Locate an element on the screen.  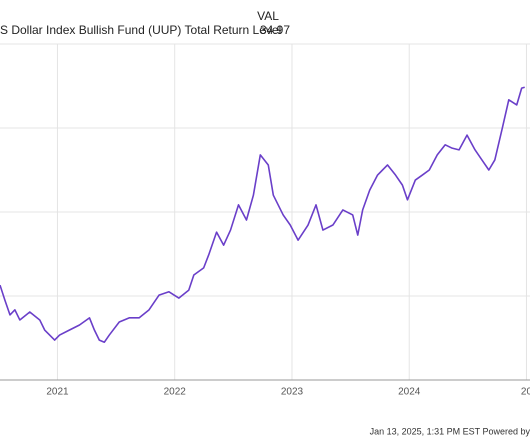
x-tick-label: 2022 is located at coordinates (175, 392).